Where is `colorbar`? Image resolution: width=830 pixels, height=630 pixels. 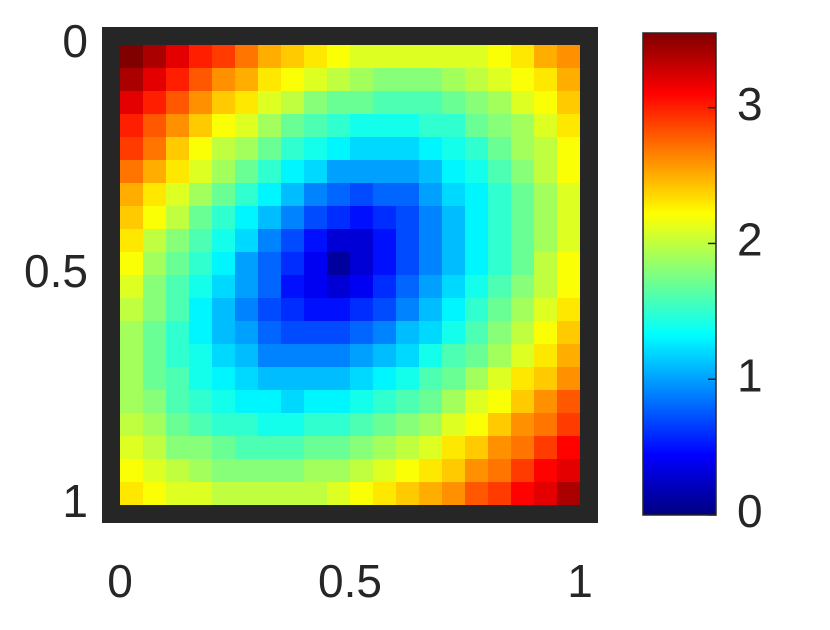
colorbar is located at coordinates (679, 274).